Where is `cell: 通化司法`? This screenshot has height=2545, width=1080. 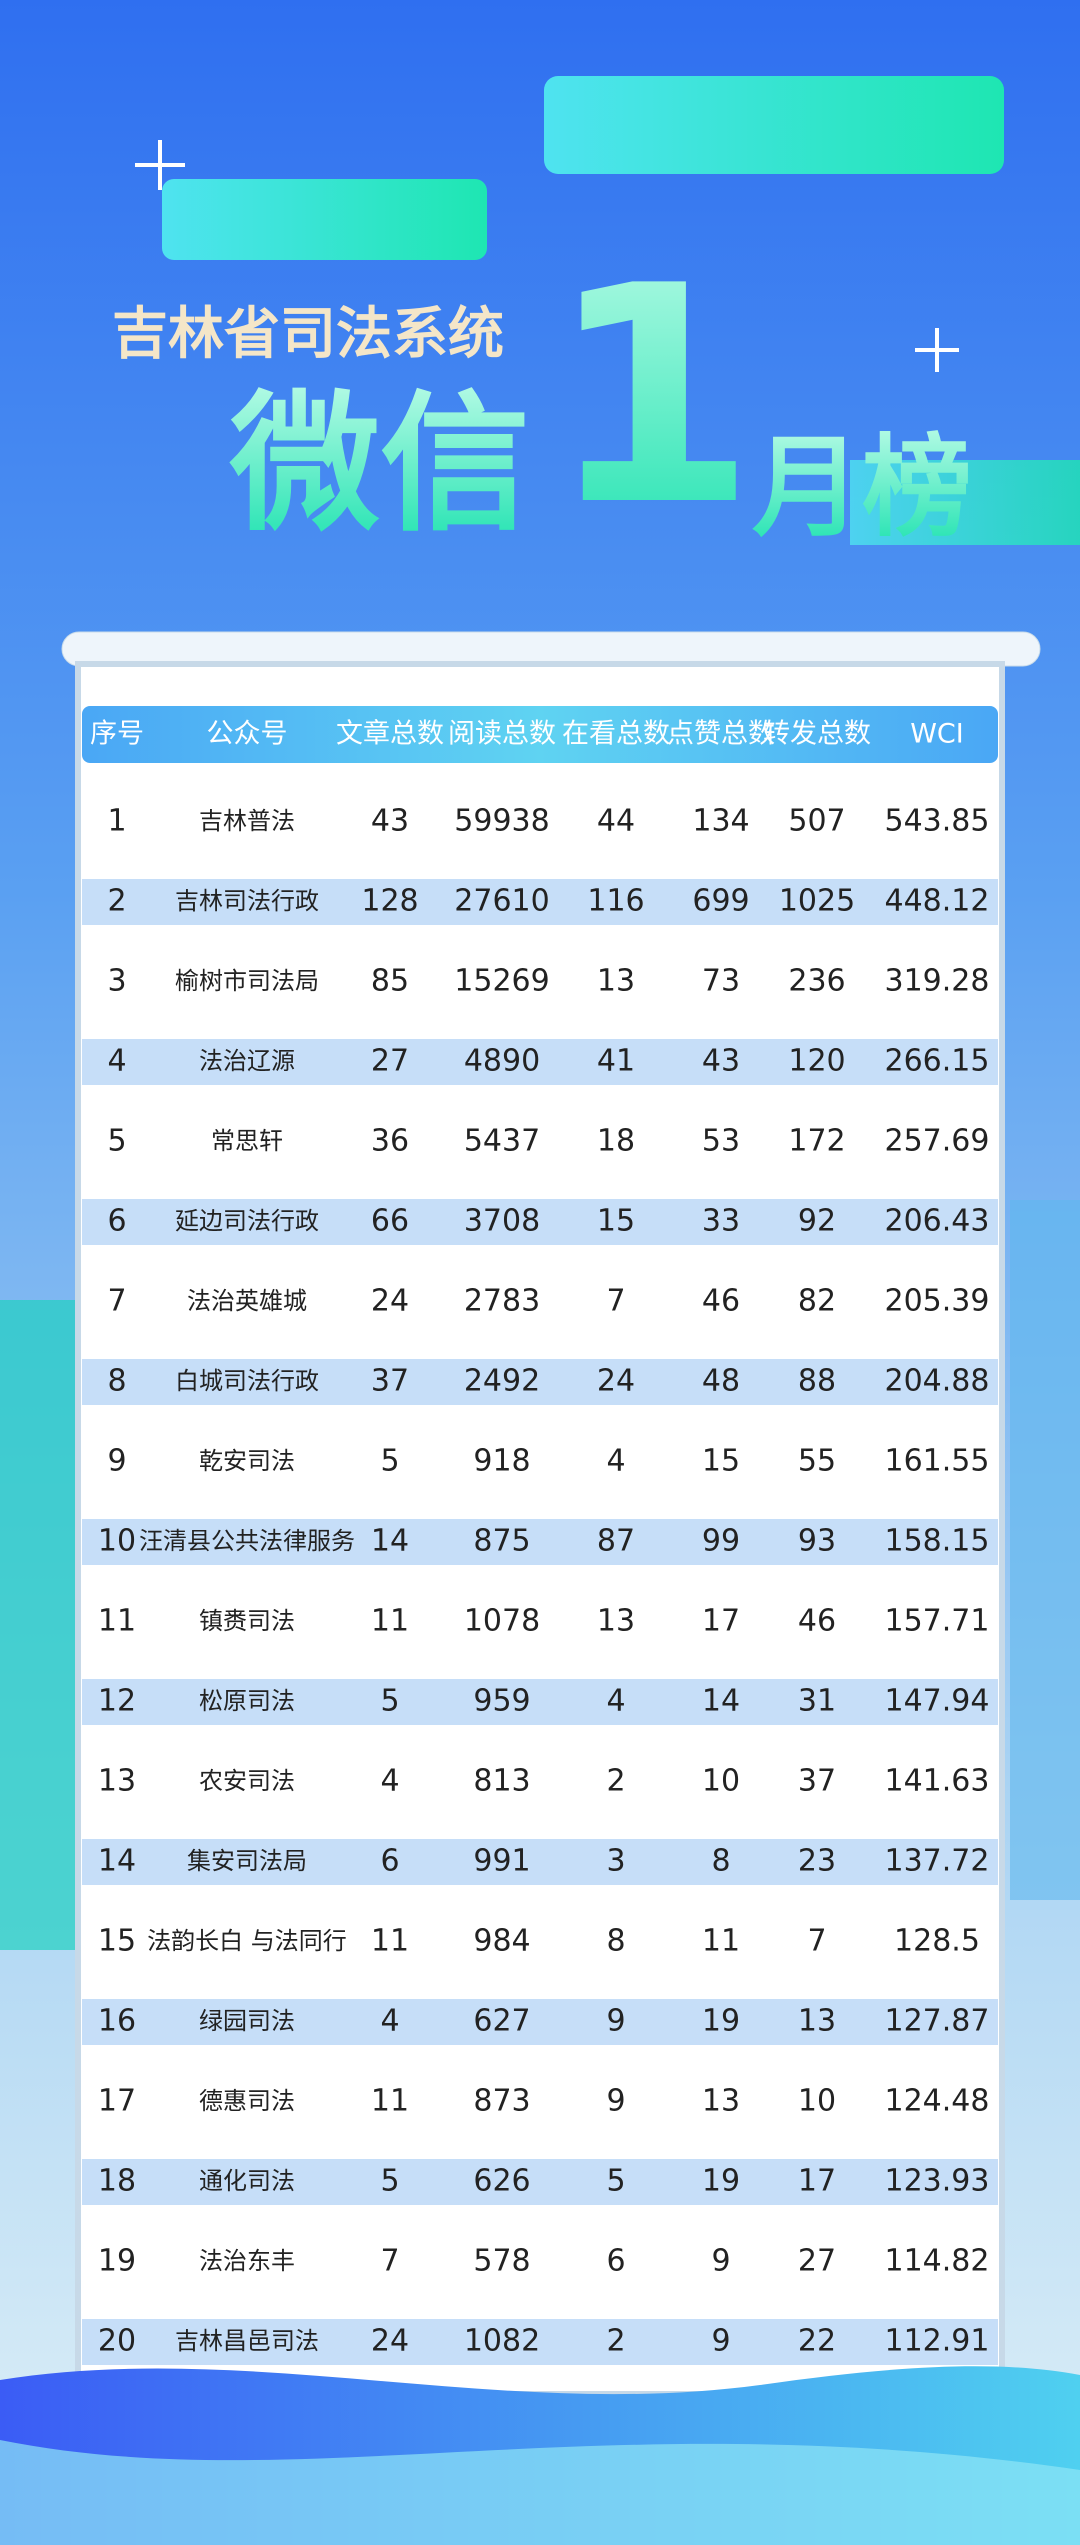
cell: 通化司法 is located at coordinates (247, 2181).